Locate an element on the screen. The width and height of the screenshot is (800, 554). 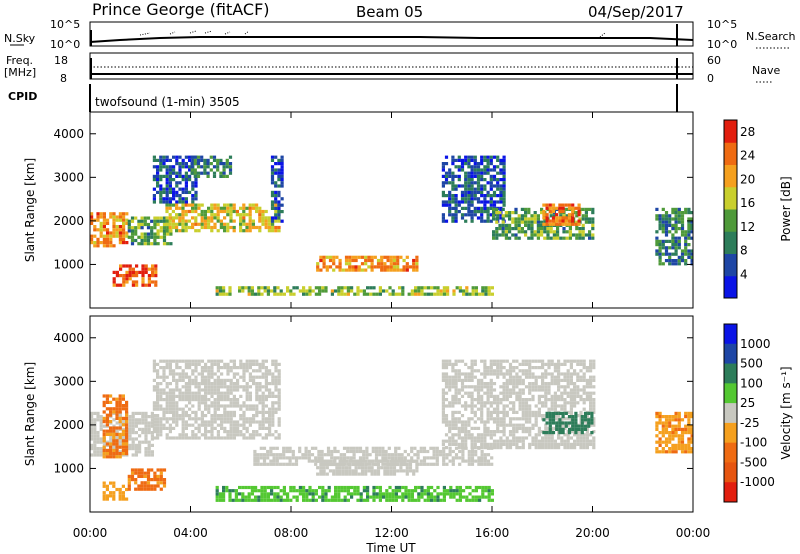
x-tick-label: 20:00 is located at coordinates (592, 533).